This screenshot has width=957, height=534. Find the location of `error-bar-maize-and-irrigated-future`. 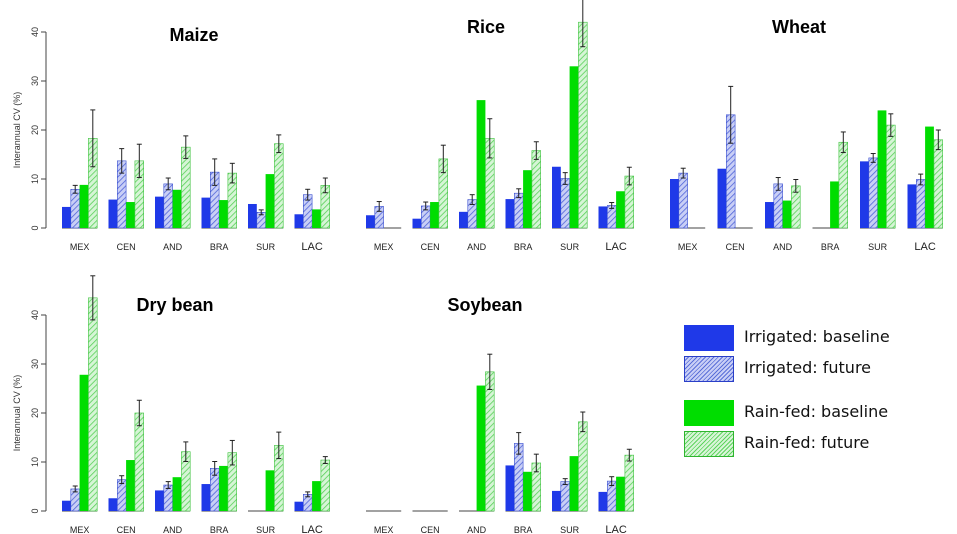

error-bar-maize-and-irrigated-future is located at coordinates (168, 184).